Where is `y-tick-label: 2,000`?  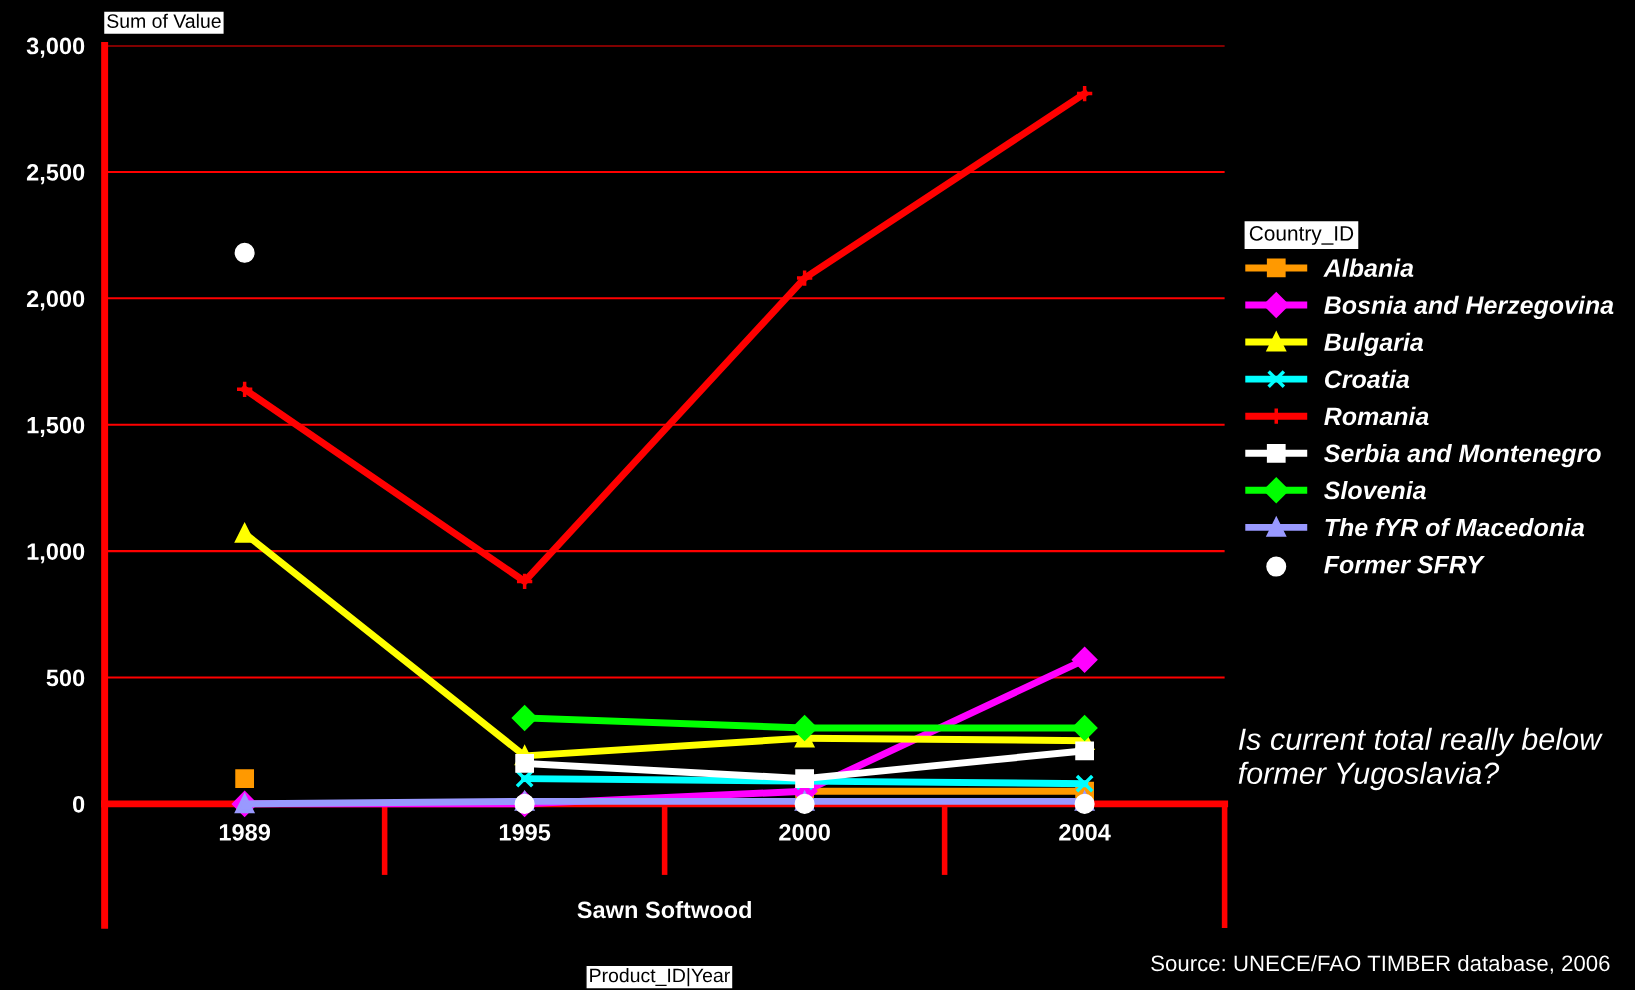 y-tick-label: 2,000 is located at coordinates (55, 300).